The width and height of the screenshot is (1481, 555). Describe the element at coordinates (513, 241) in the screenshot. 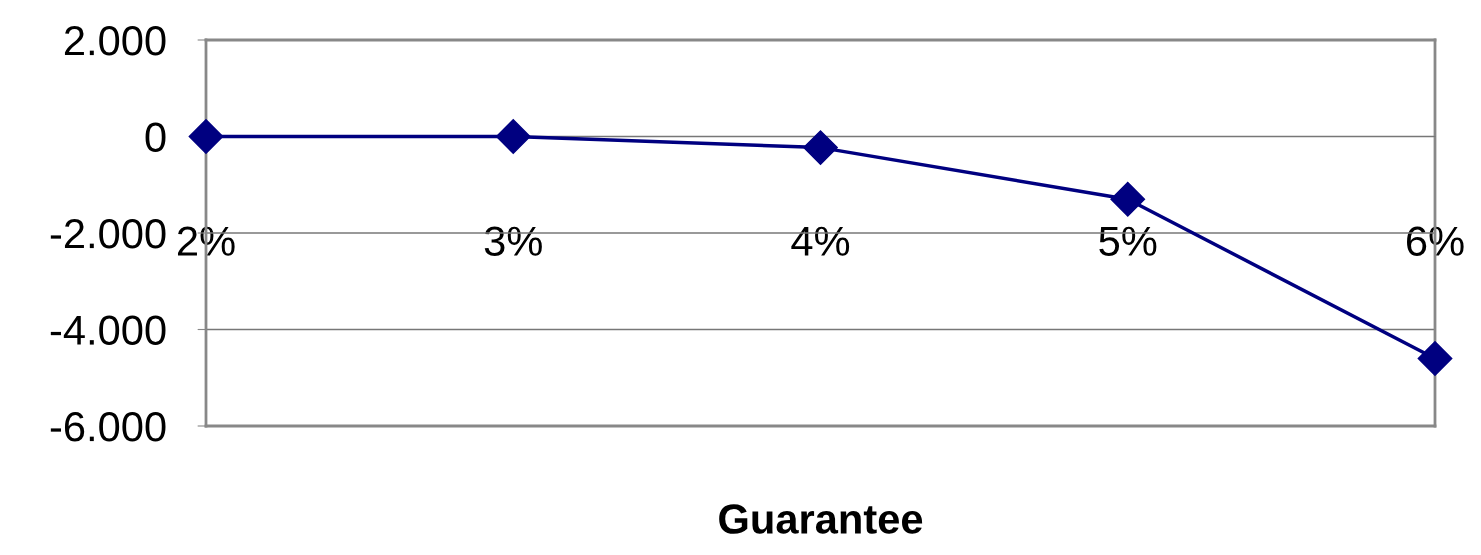

I see `x-tick-label: 3%` at that location.